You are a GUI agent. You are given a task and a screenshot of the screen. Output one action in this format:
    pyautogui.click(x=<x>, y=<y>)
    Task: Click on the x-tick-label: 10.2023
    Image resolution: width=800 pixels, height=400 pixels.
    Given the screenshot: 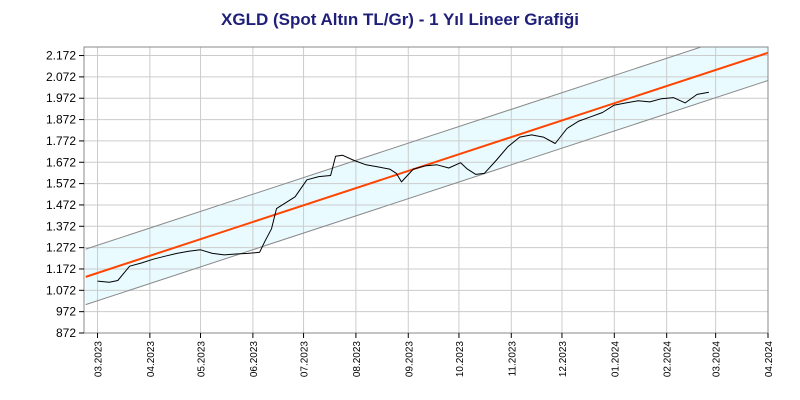 What is the action you would take?
    pyautogui.click(x=460, y=359)
    